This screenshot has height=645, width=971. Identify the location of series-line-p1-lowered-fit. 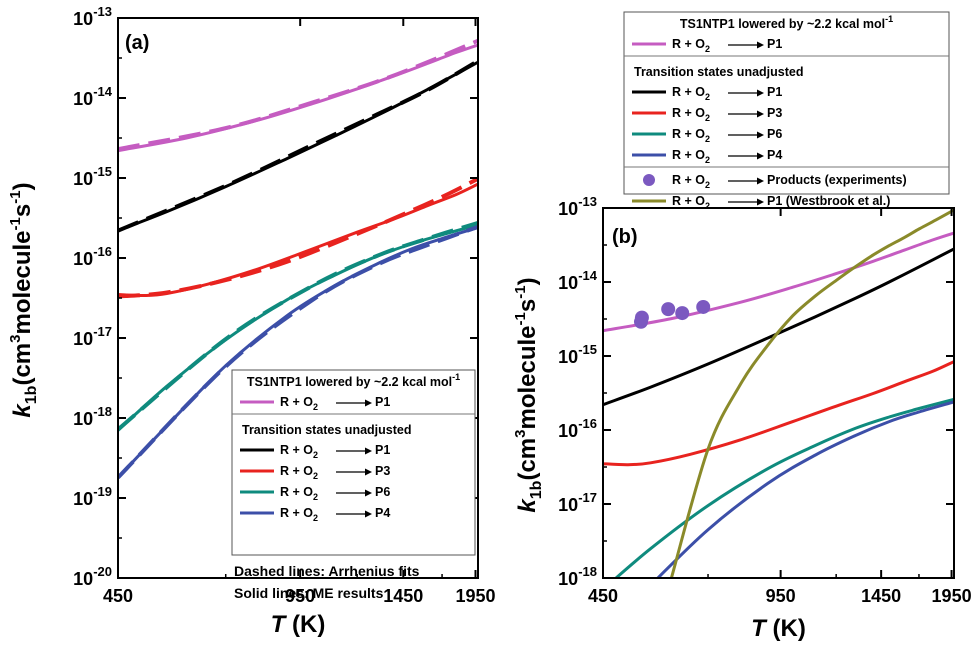
(298, 95).